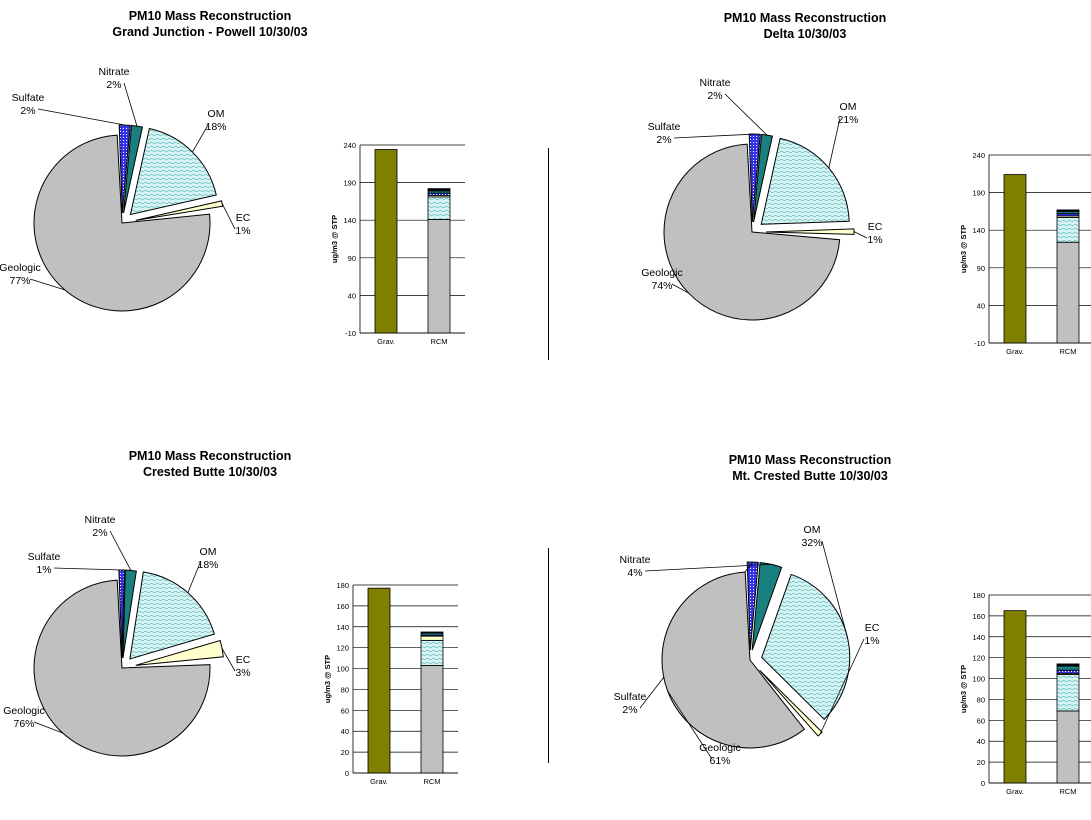 Image resolution: width=1091 pixels, height=820 pixels. I want to click on chart-title-4-line2: Mt. Crested Butte 10/30/03, so click(810, 476).